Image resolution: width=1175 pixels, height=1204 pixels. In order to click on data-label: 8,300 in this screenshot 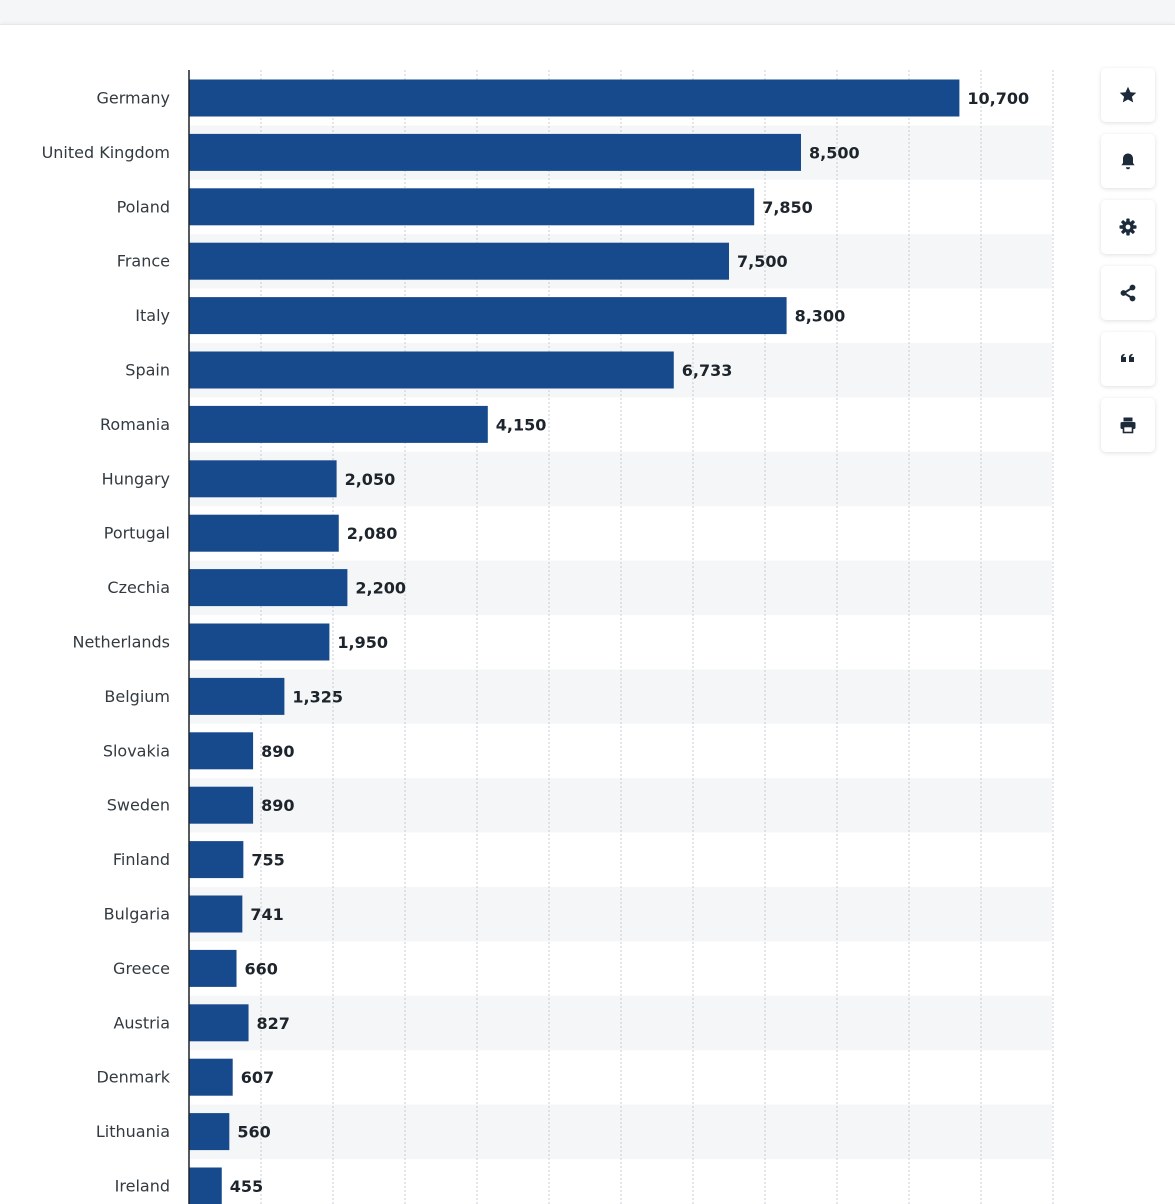, I will do `click(820, 316)`.